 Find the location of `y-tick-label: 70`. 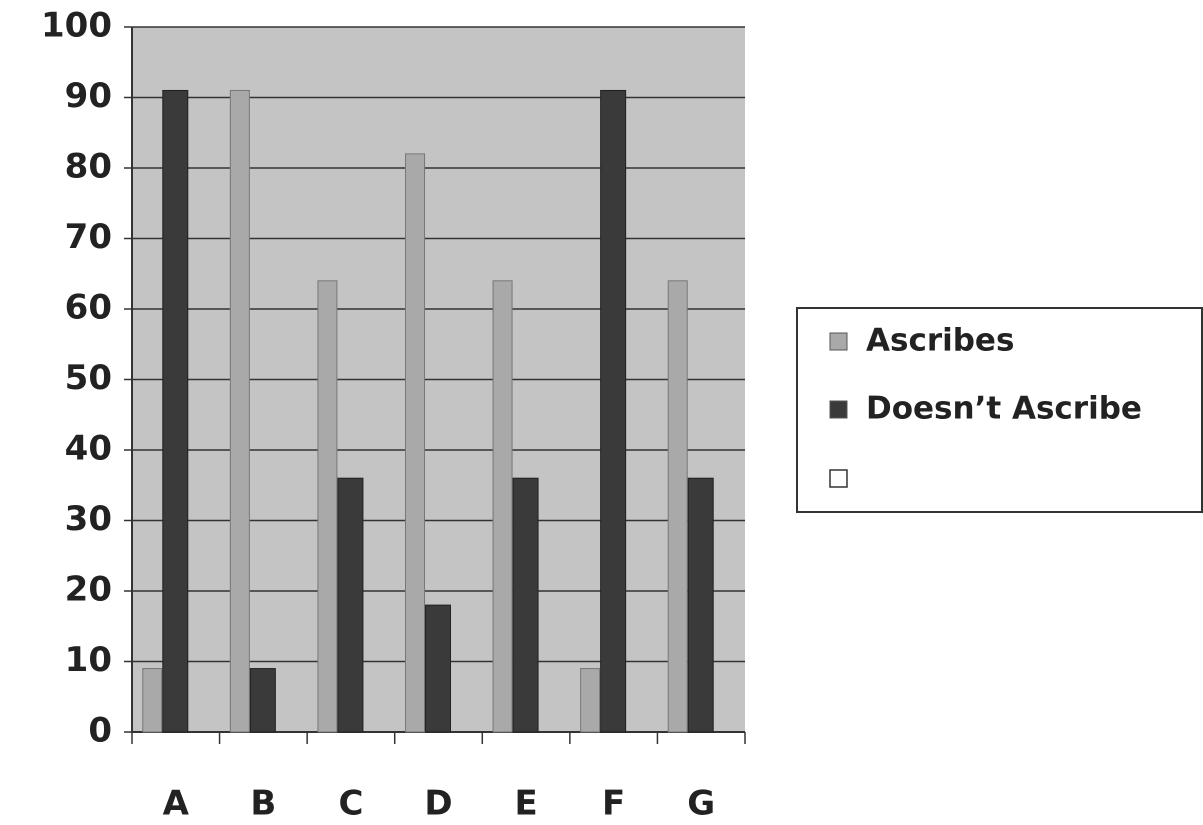

y-tick-label: 70 is located at coordinates (88, 237).